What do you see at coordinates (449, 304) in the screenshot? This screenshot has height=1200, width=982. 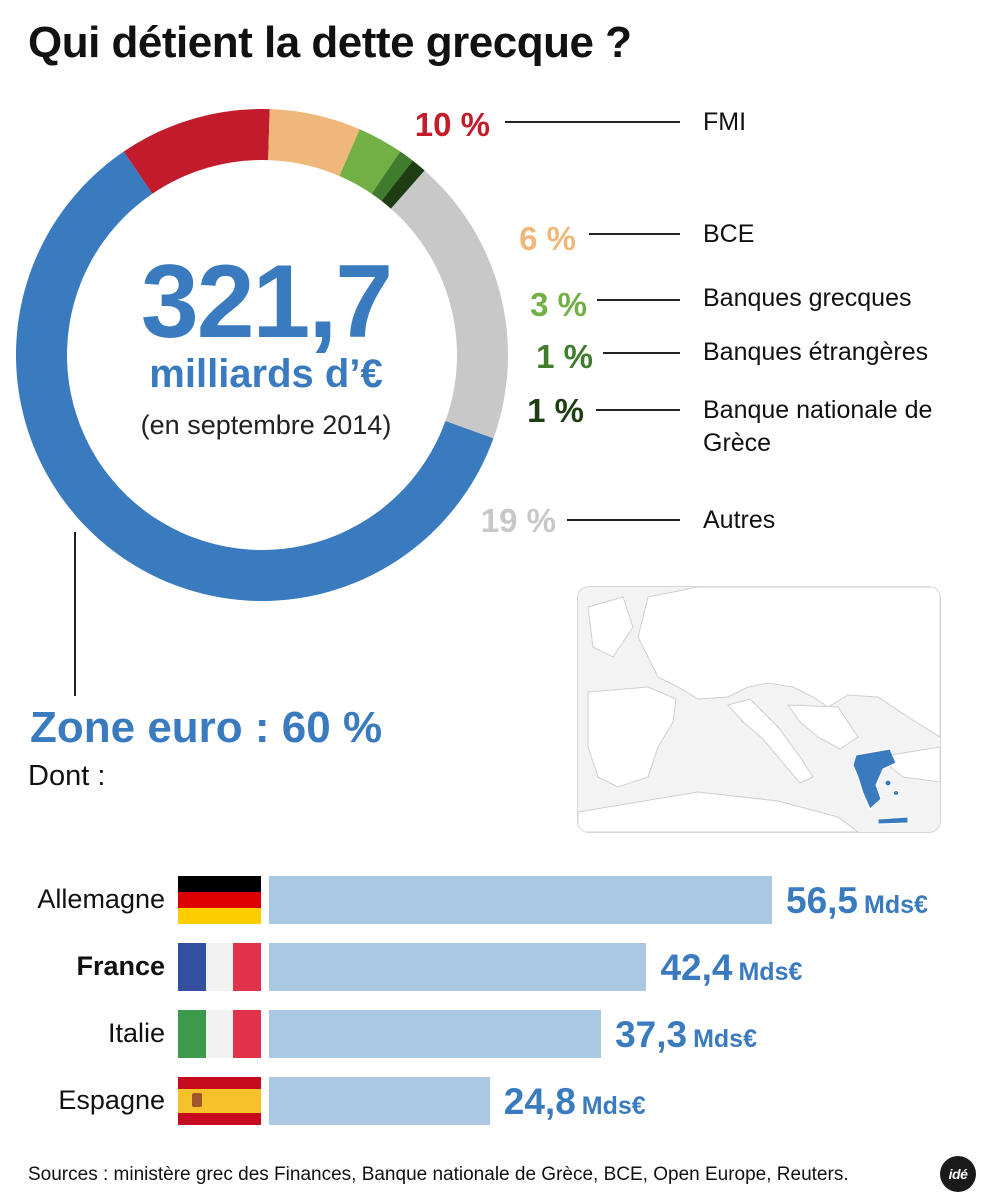 I see `donut-slice-autres` at bounding box center [449, 304].